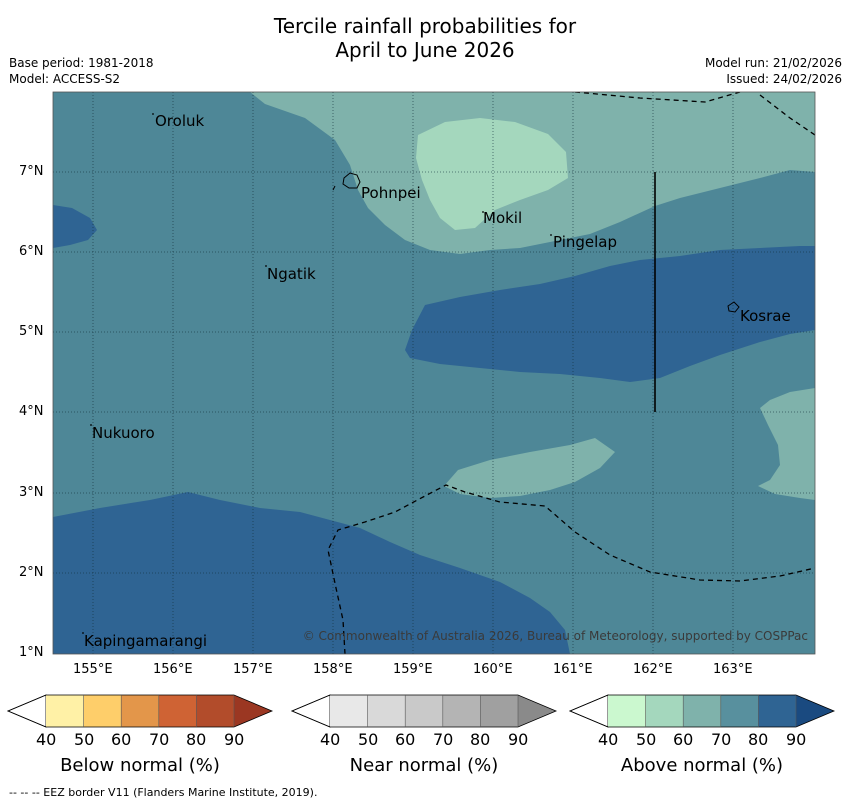 This screenshot has height=804, width=850. What do you see at coordinates (585, 242) in the screenshot?
I see `label-pingelap: Pingelap` at bounding box center [585, 242].